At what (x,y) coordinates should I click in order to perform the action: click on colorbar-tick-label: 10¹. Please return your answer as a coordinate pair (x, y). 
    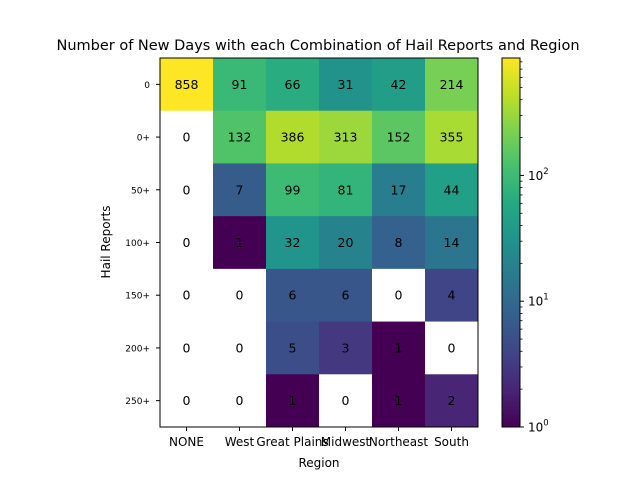
    Looking at the image, I should click on (538, 301).